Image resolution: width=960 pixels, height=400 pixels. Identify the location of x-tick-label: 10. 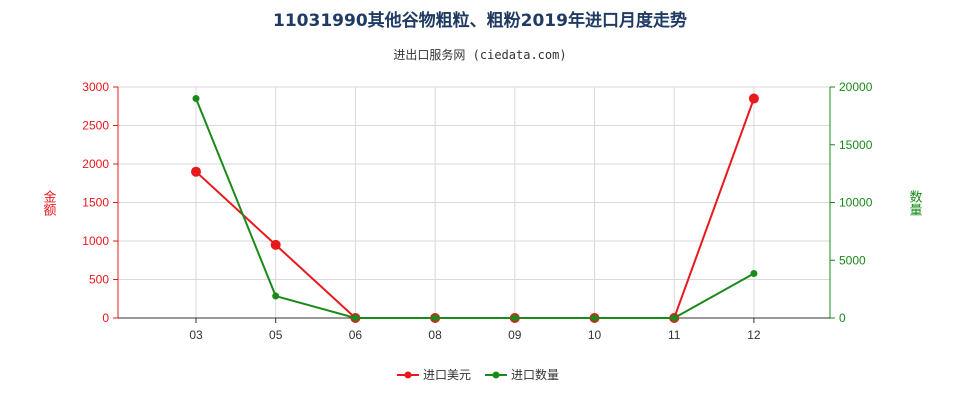
(595, 335).